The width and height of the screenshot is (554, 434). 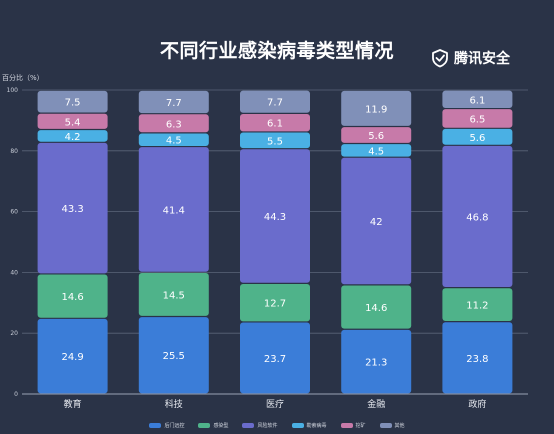 I want to click on data-label: 5.5, so click(x=275, y=141).